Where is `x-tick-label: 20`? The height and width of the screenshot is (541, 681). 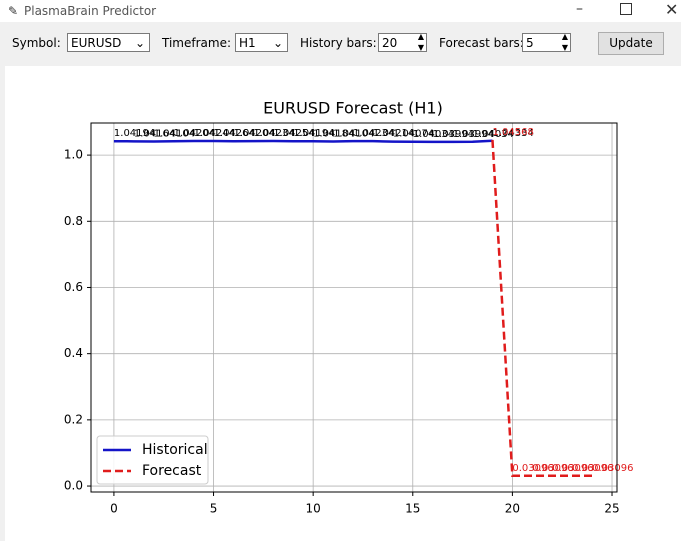
x-tick-label: 20 is located at coordinates (512, 509).